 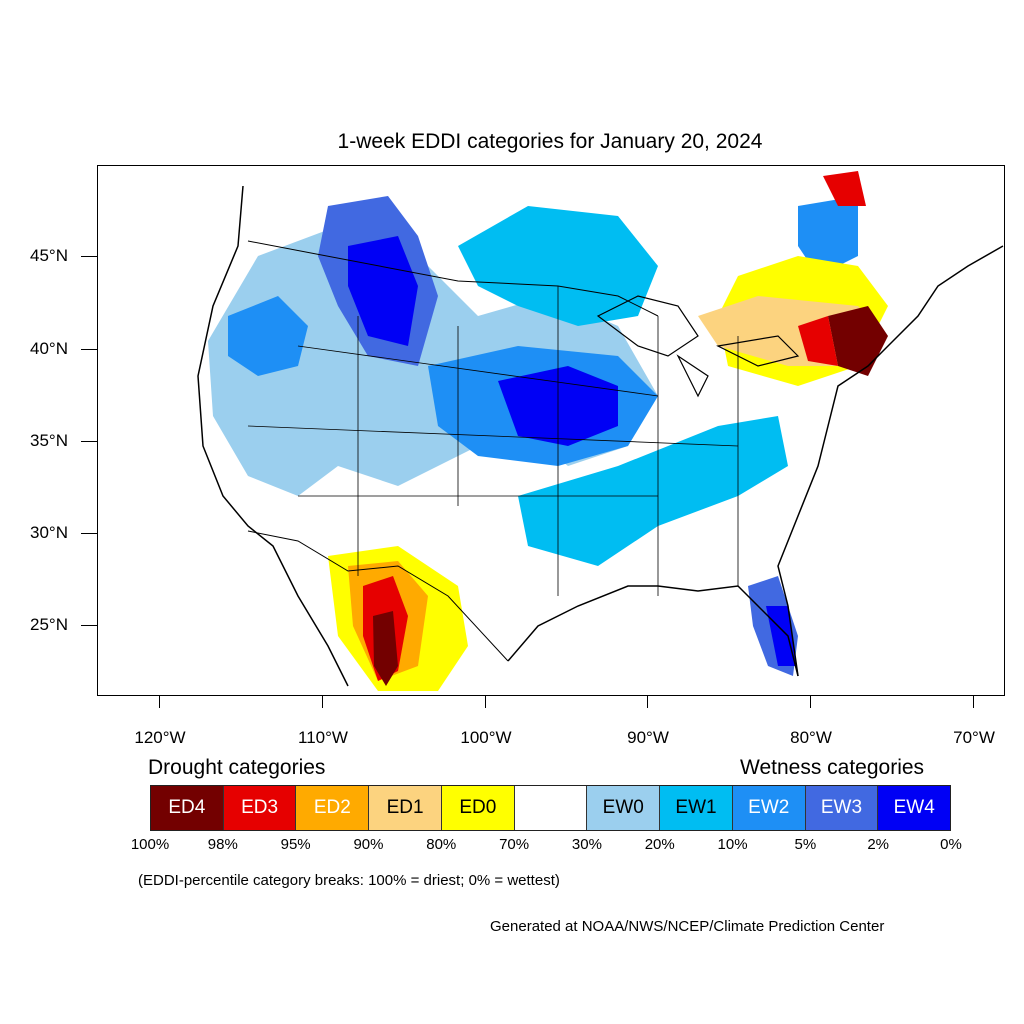 I want to click on region-northeast-dry-edge, so click(x=818, y=341).